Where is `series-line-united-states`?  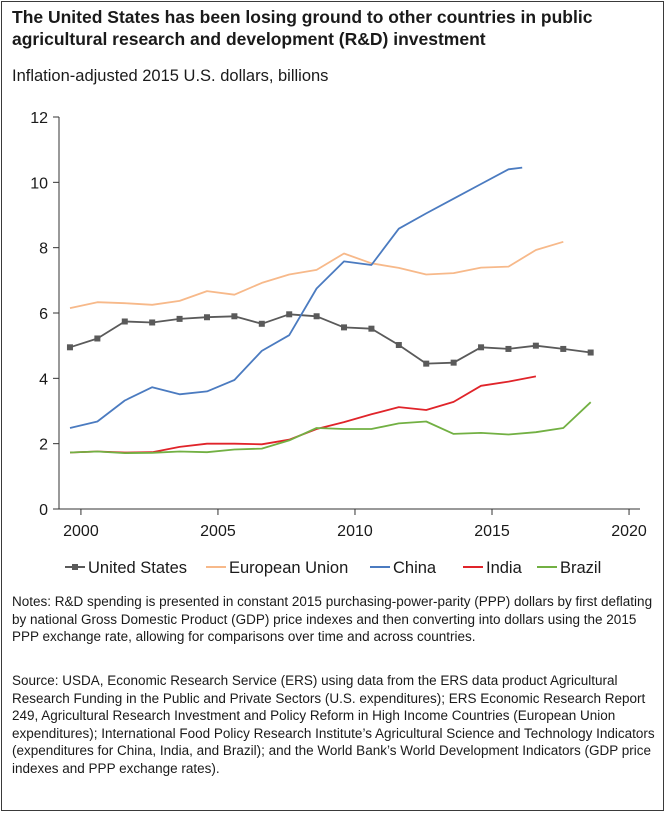
series-line-united-states is located at coordinates (330, 339).